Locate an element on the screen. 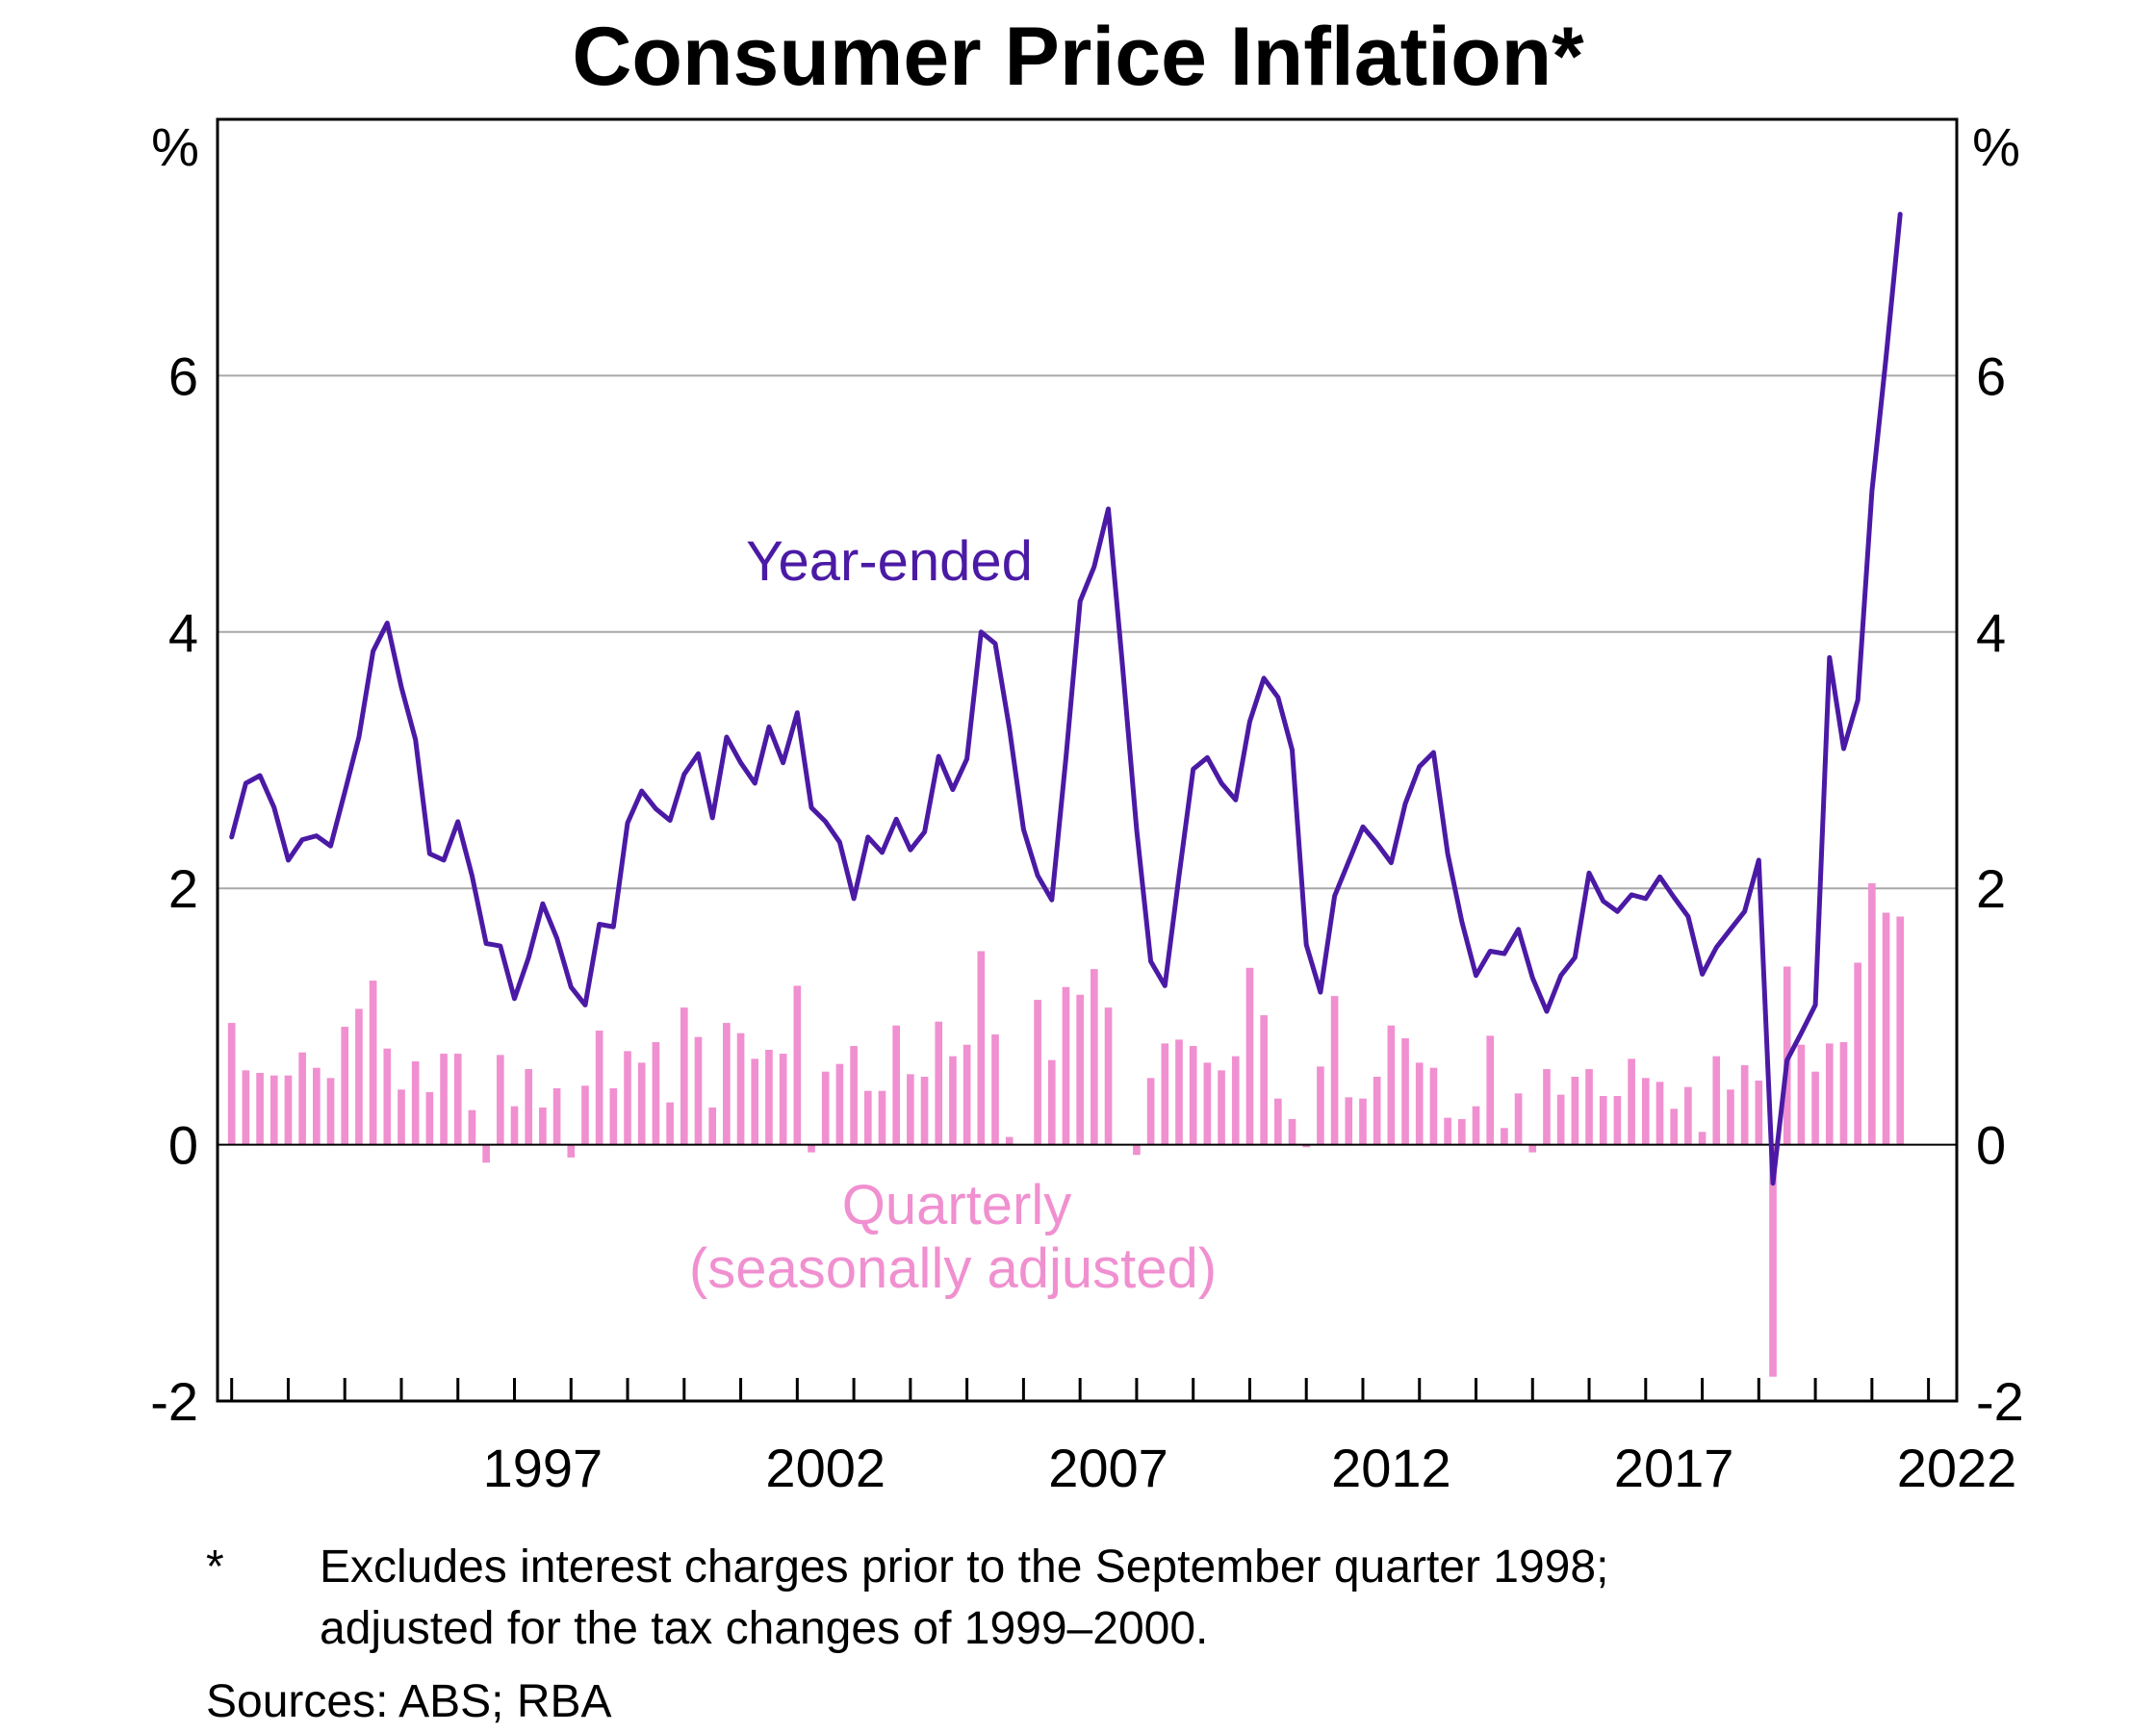 The image size is (2156, 1733). y-tick-label-left: -2 is located at coordinates (174, 1402).